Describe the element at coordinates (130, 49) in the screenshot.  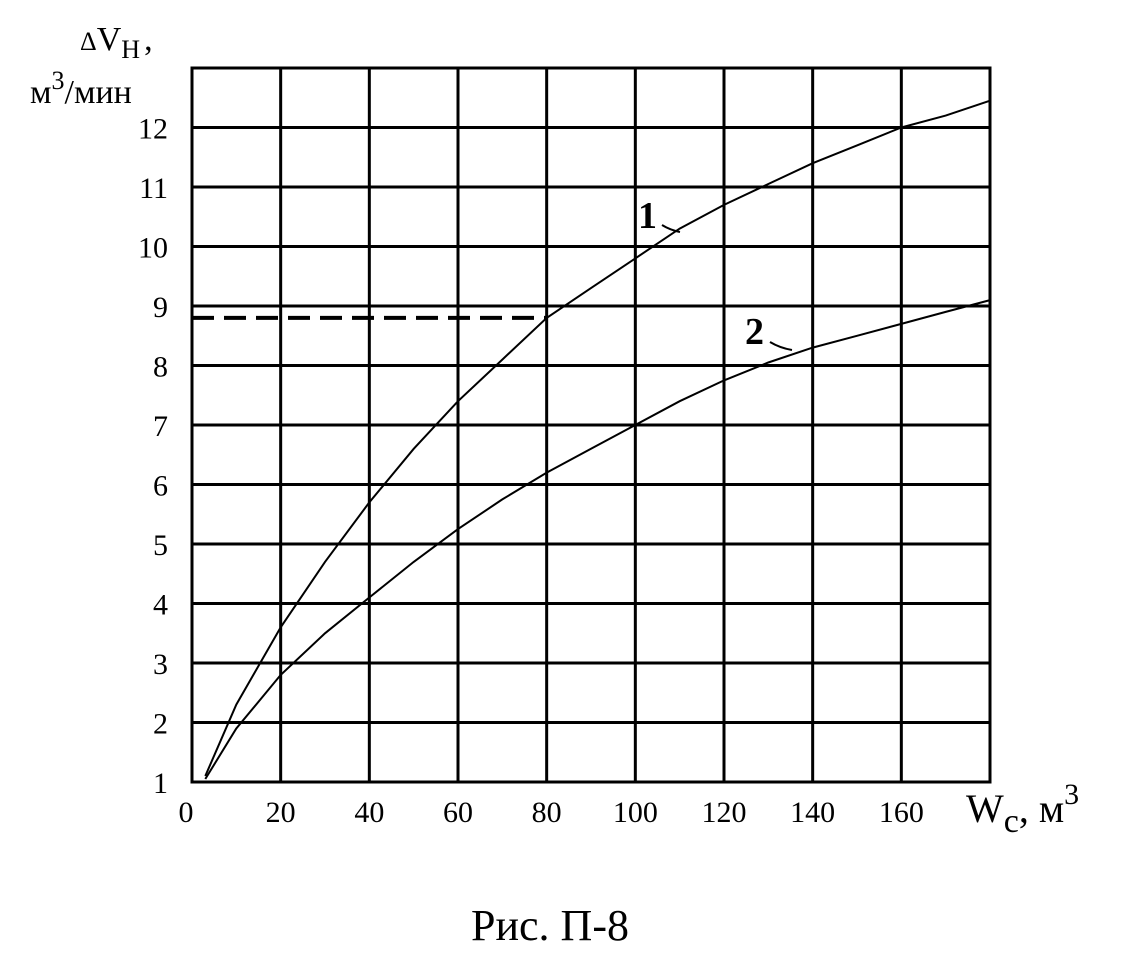
I see `y-label-sub: Н` at that location.